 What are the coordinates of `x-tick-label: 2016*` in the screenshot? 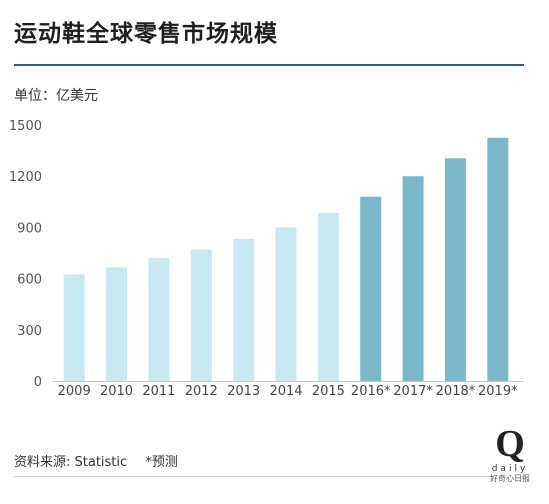 It's located at (371, 391).